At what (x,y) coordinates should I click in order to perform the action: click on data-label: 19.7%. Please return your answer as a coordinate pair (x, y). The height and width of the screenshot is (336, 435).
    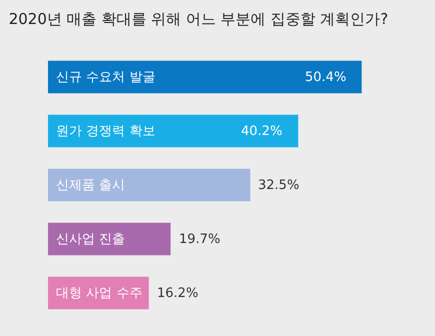
    Looking at the image, I should click on (199, 239).